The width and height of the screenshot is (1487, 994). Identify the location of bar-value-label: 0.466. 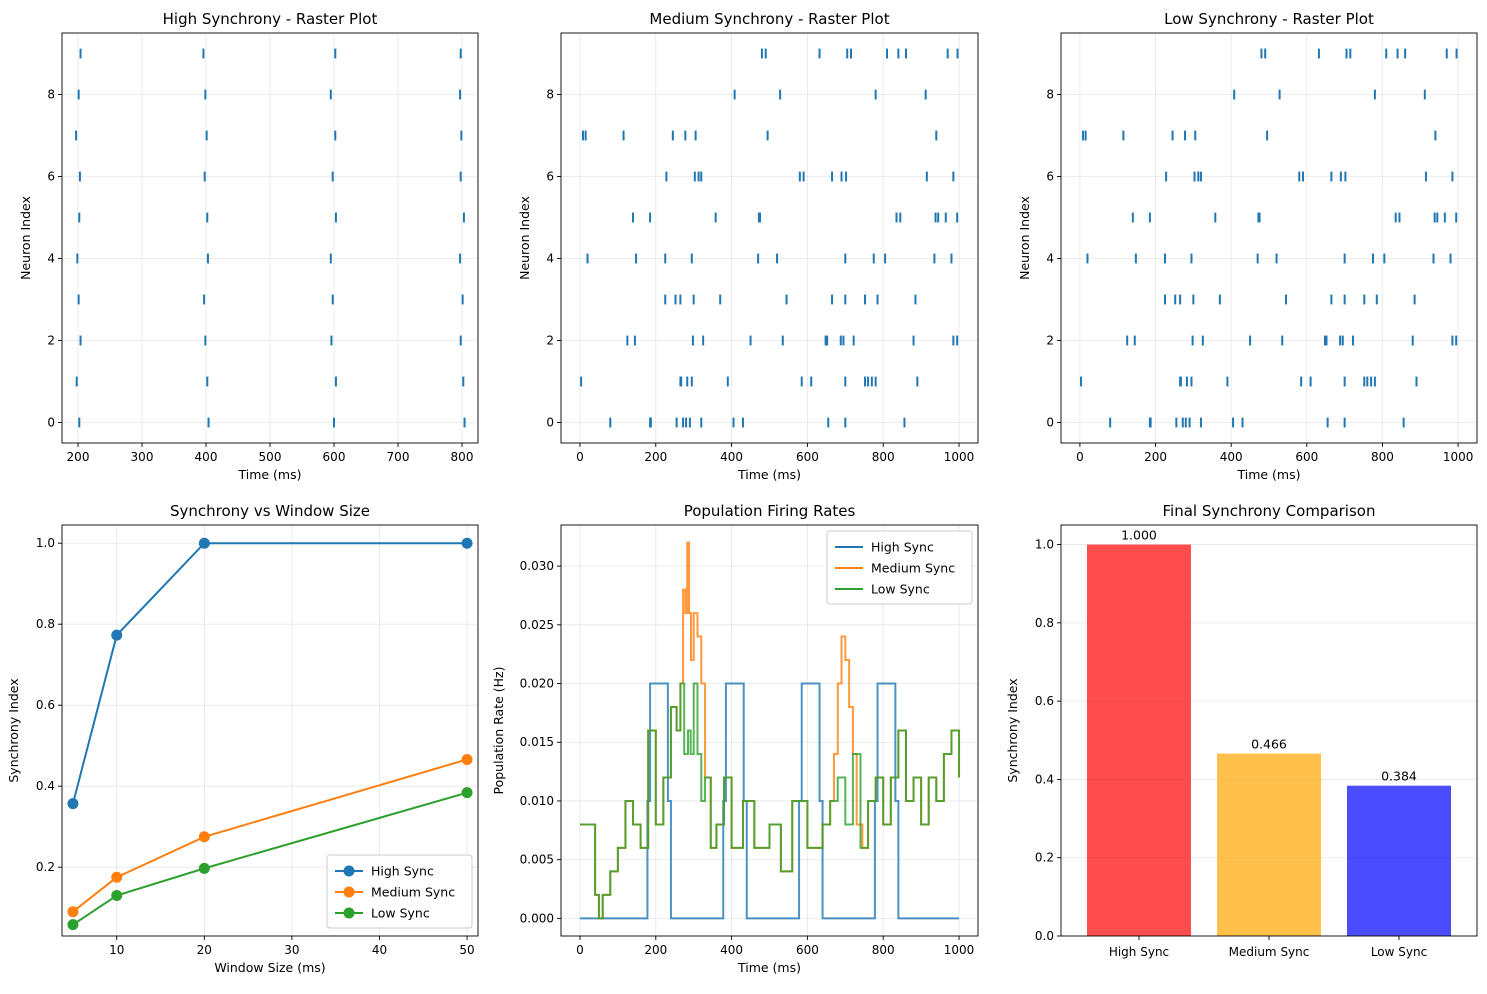
(1269, 744).